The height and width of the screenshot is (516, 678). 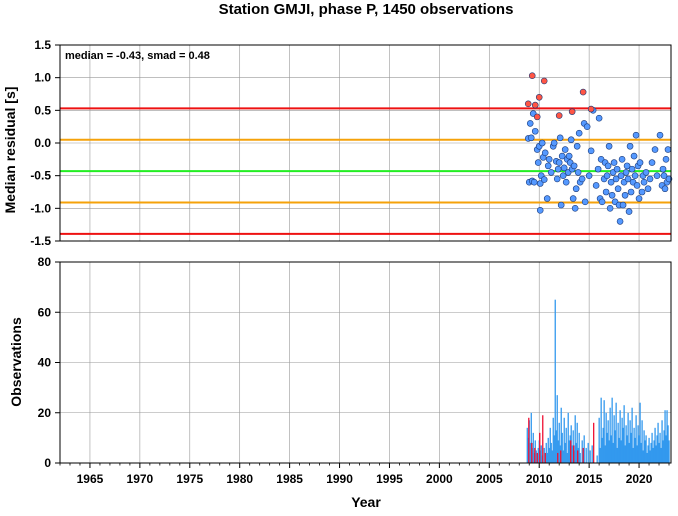 What do you see at coordinates (389, 479) in the screenshot?
I see `x-tick-label: 1995` at bounding box center [389, 479].